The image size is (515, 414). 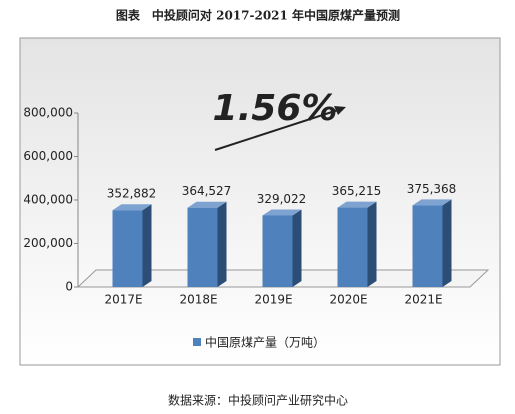 What do you see at coordinates (48, 243) in the screenshot?
I see `y-tick-label: 200,000` at bounding box center [48, 243].